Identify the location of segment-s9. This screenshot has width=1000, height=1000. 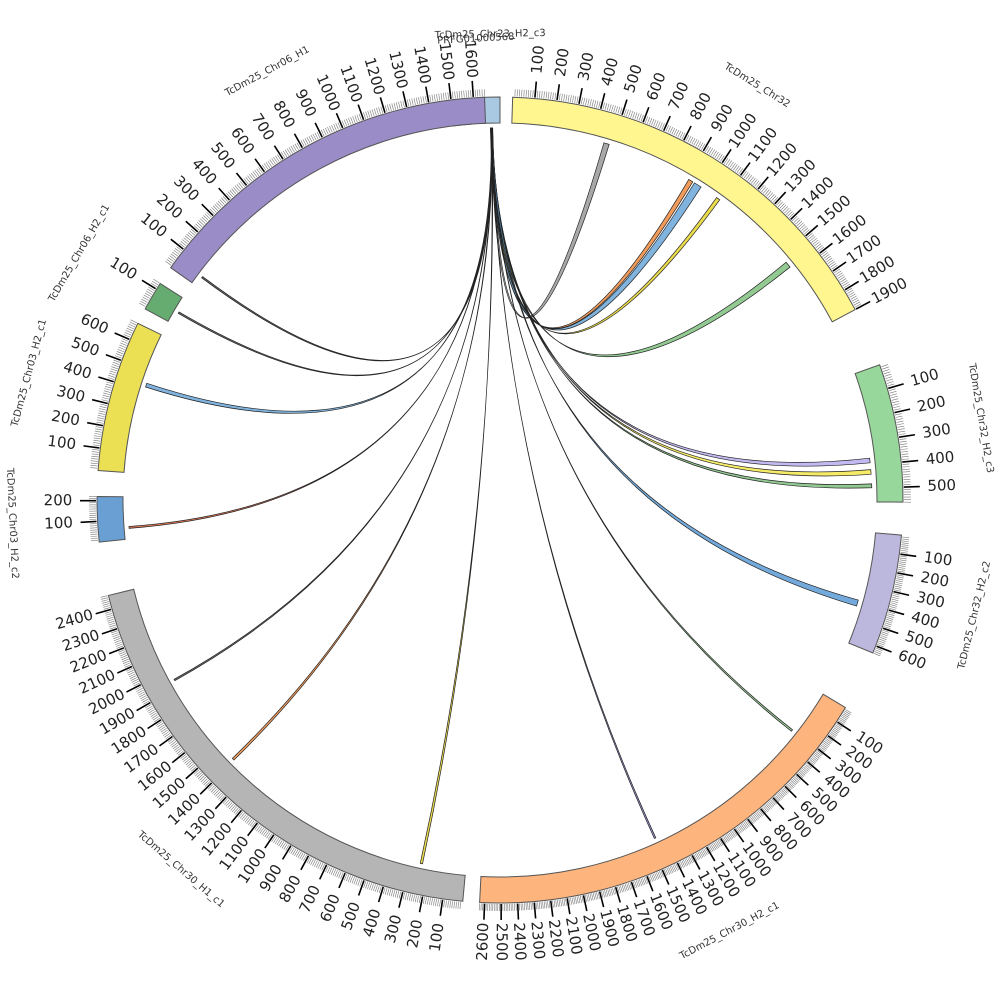
(129, 397).